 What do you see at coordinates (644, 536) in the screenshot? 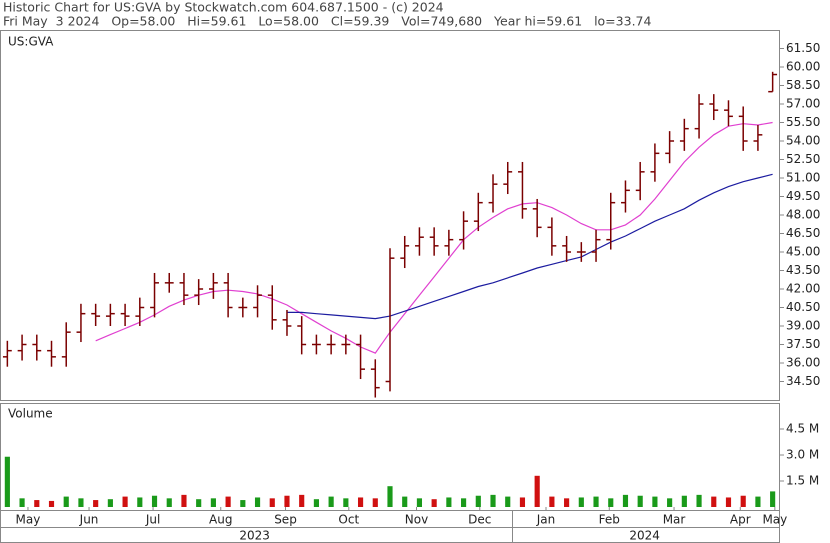
I see `year-label: 2024` at bounding box center [644, 536].